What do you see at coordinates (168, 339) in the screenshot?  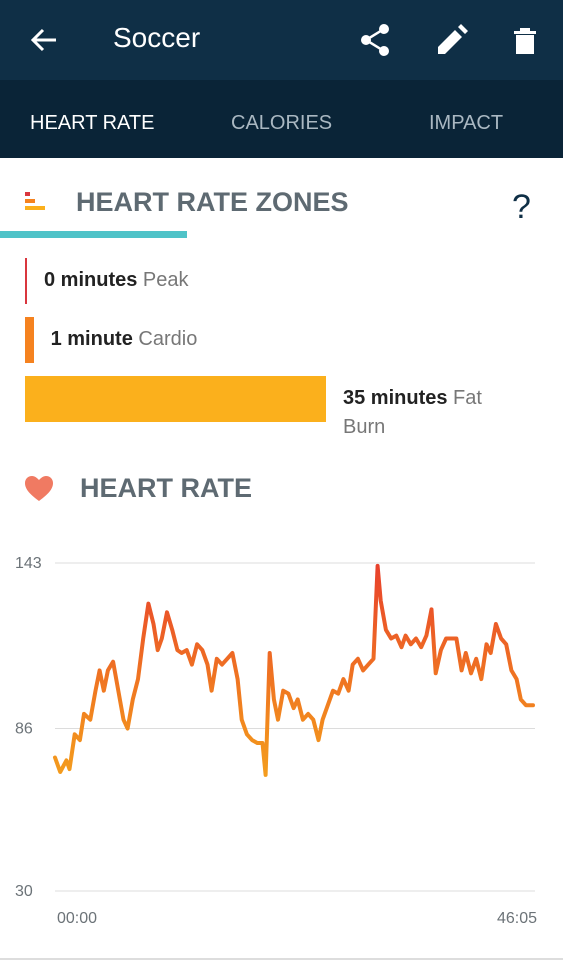 I see `zone-name: Cardio` at bounding box center [168, 339].